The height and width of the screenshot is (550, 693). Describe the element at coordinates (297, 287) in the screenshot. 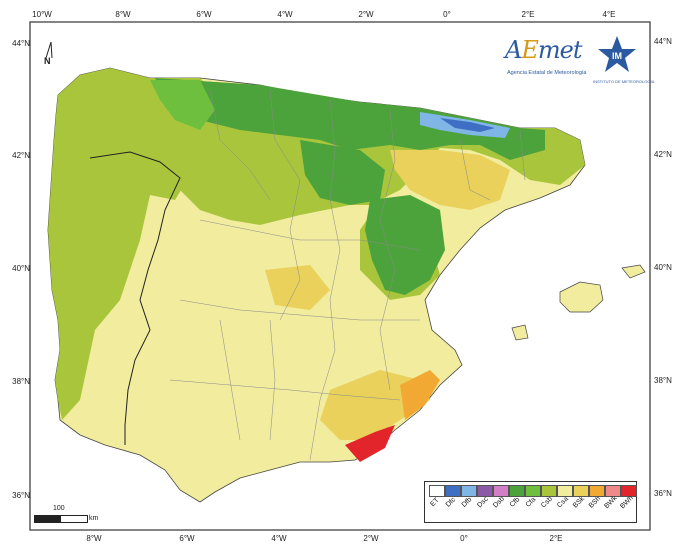

I see `bsk-central` at that location.